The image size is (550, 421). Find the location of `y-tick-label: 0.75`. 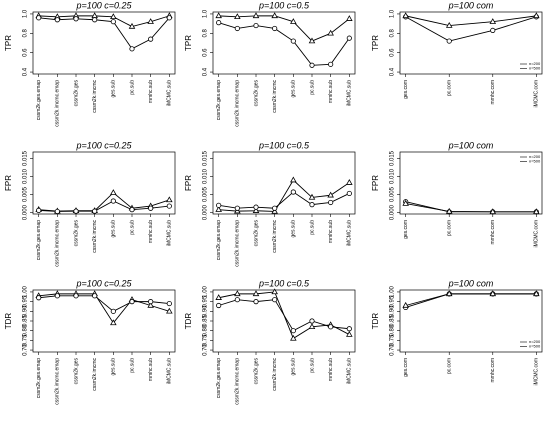

y-tick-label: 0.75 is located at coordinates (26, 340).